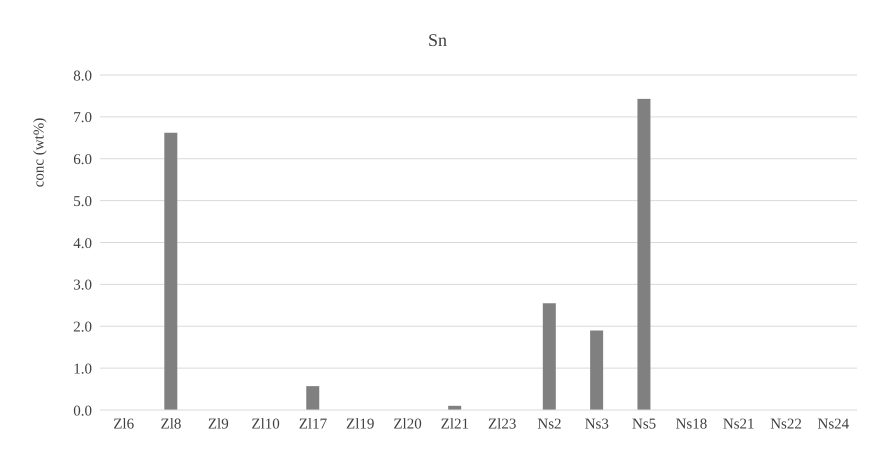 This screenshot has width=875, height=455. What do you see at coordinates (360, 424) in the screenshot?
I see `x-tick-label: Zl19` at bounding box center [360, 424].